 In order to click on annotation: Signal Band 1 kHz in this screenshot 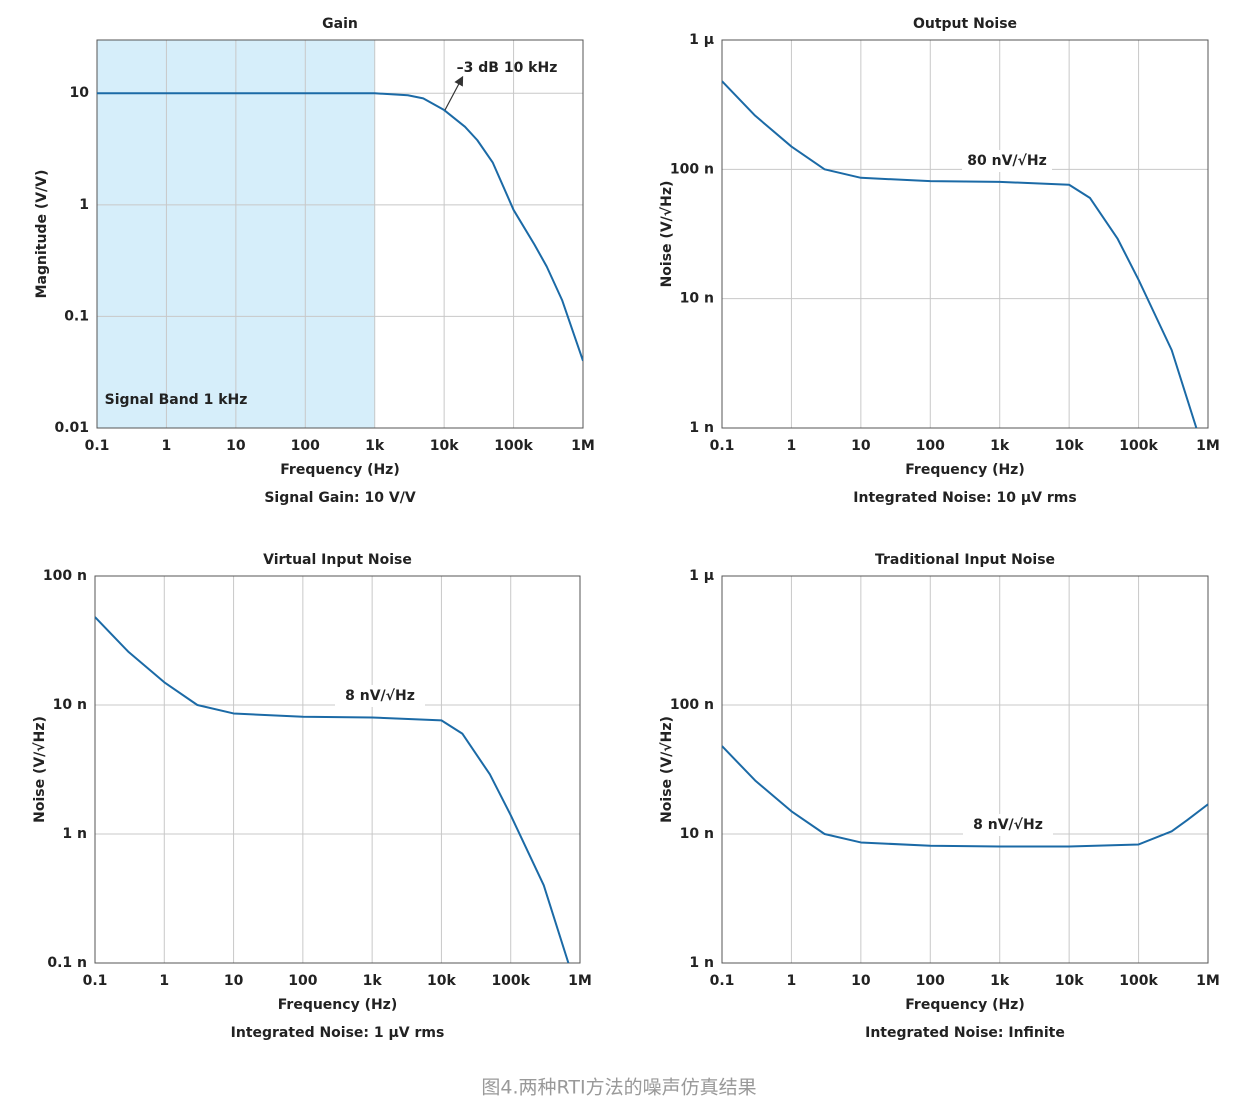, I will do `click(176, 400)`.